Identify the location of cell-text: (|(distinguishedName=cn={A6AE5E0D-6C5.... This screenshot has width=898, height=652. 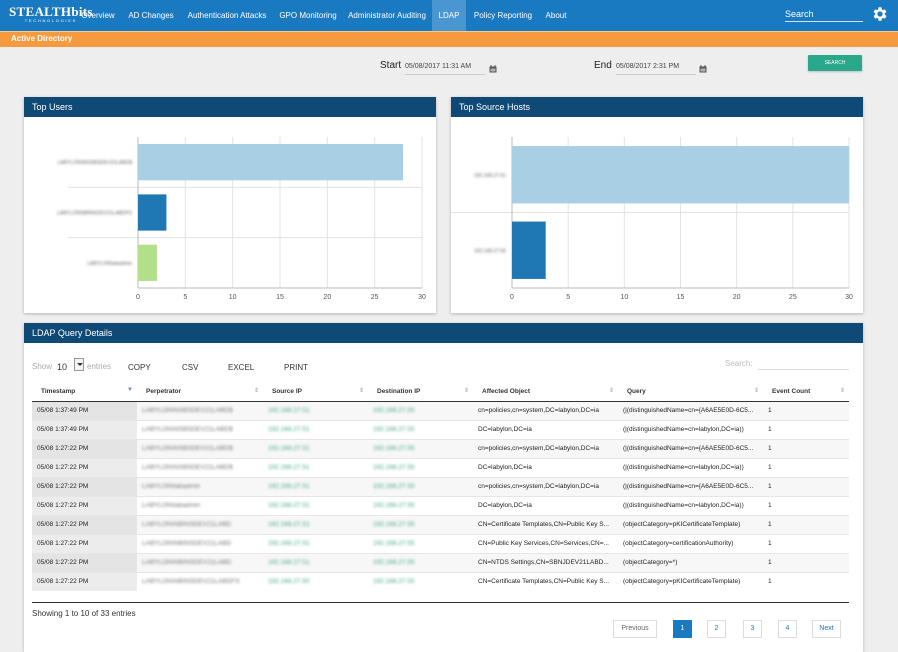
(688, 486).